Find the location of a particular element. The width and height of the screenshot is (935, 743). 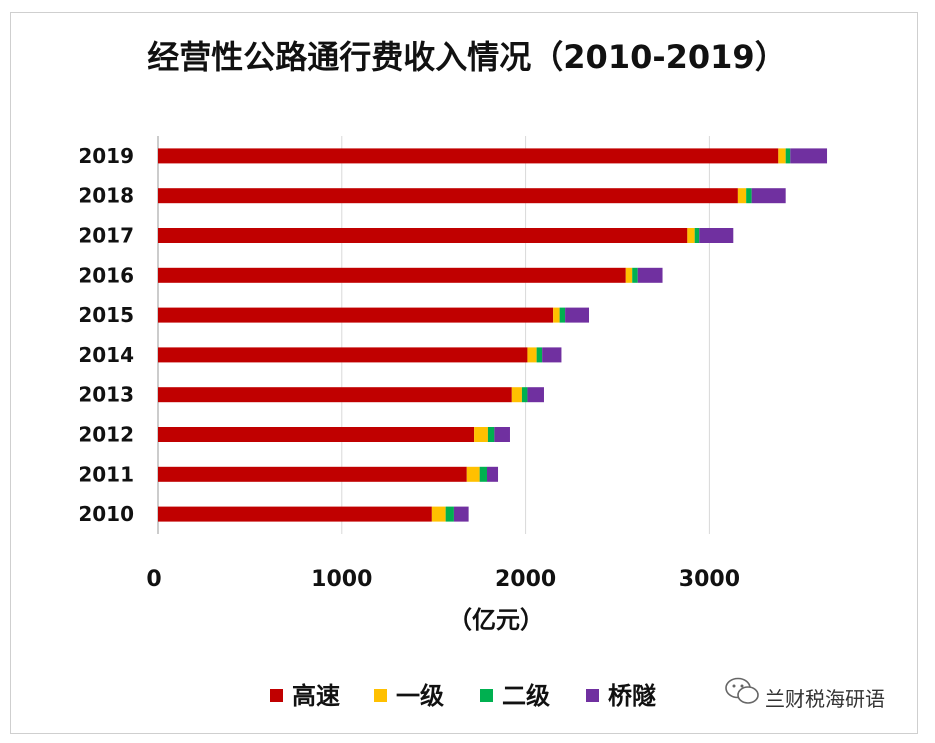

y-tick-label: 2018 is located at coordinates (106, 196).